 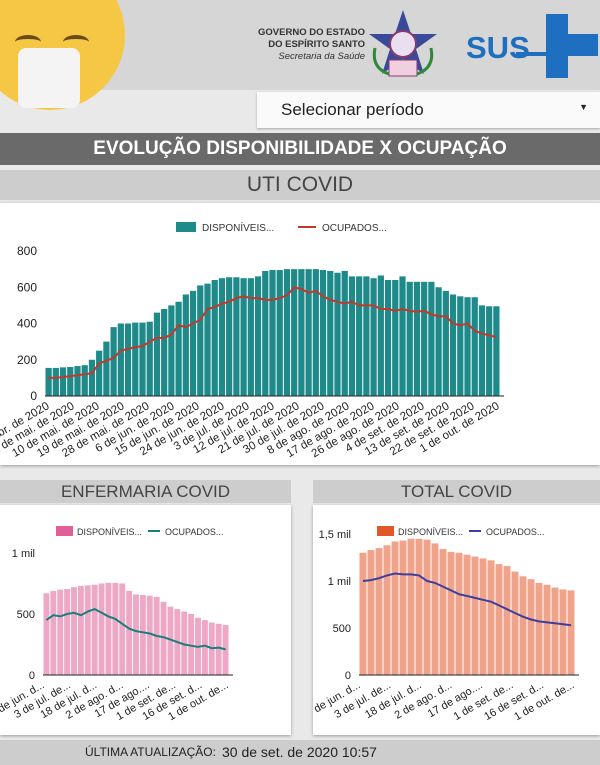 What do you see at coordinates (428, 110) in the screenshot?
I see `period-select: Selecionar período ▼` at bounding box center [428, 110].